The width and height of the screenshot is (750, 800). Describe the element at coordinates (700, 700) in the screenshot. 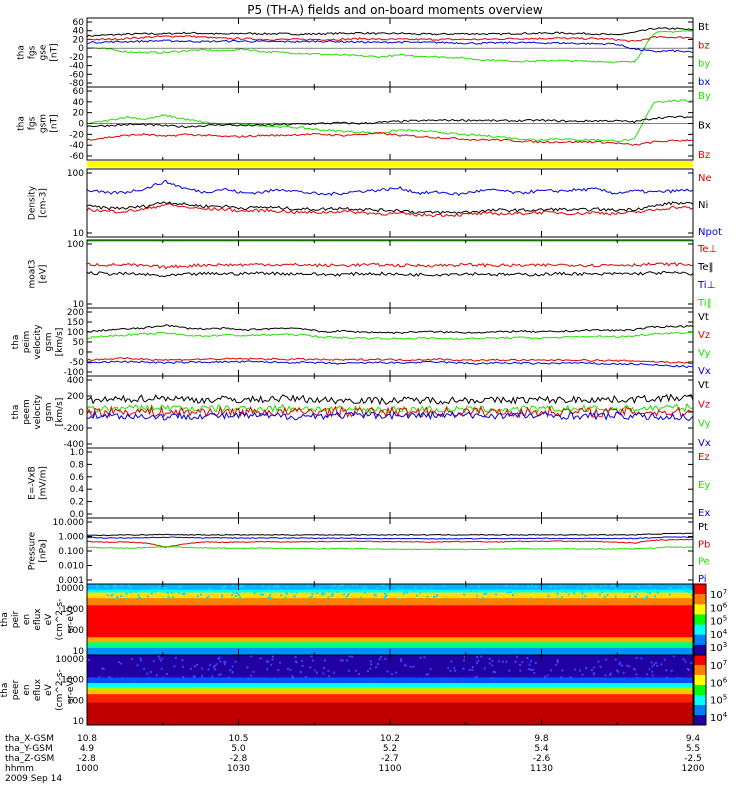

I see `colorbar-segment` at that location.